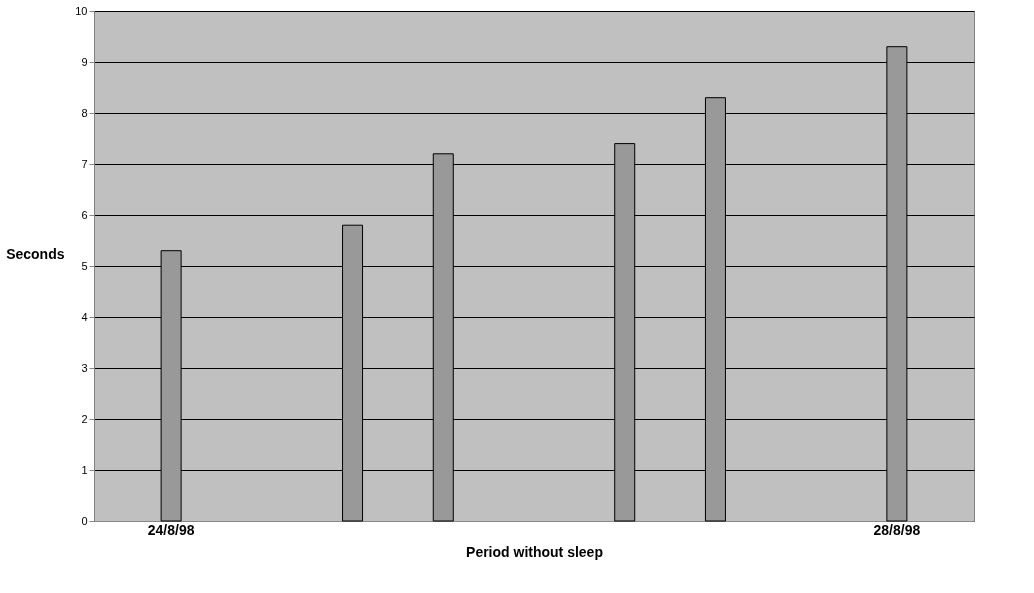  Describe the element at coordinates (171, 529) in the screenshot. I see `x-tick-label: 24/8/98` at that location.